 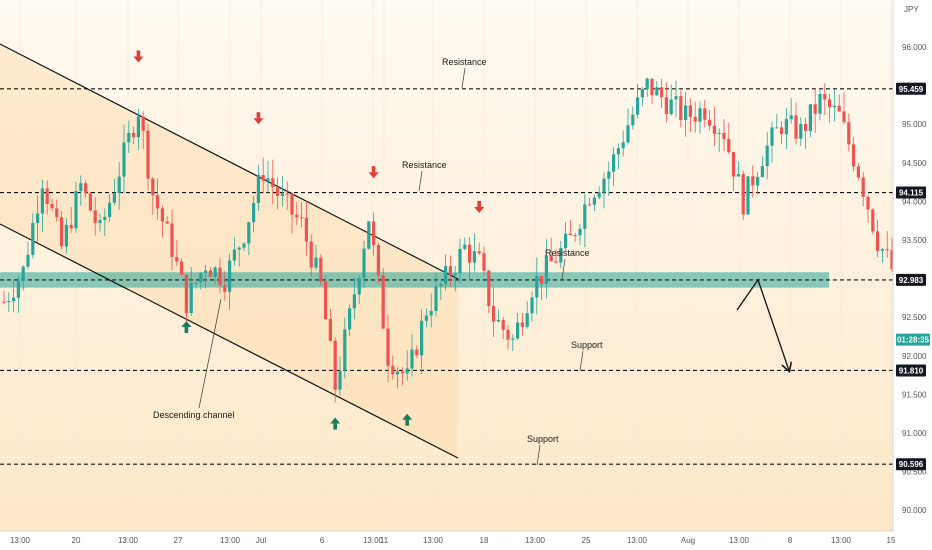 What do you see at coordinates (914, 472) in the screenshot?
I see `price-tick-label: 90.500` at bounding box center [914, 472].